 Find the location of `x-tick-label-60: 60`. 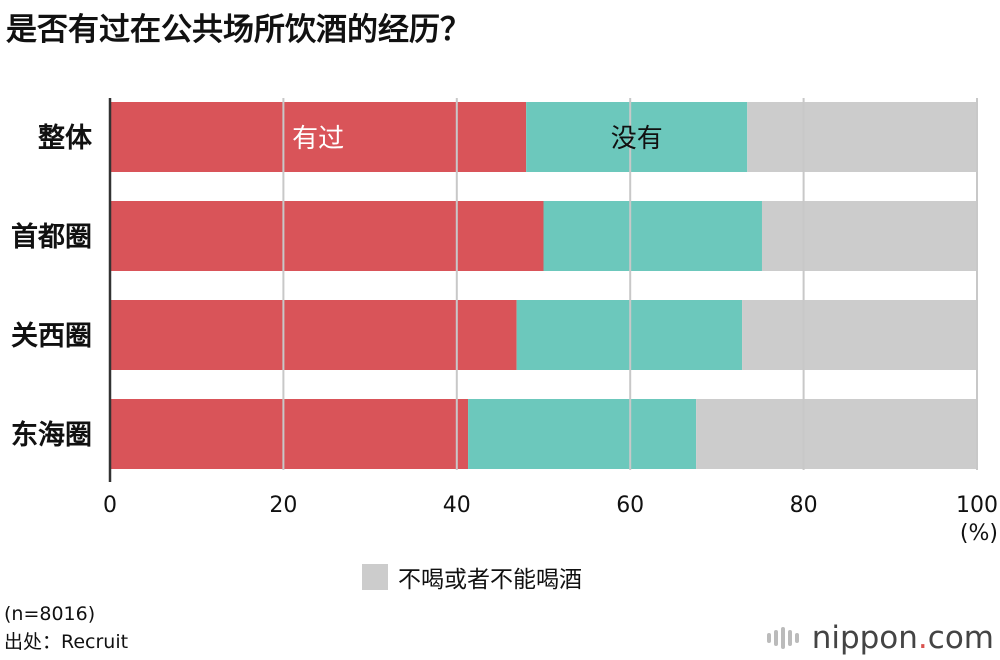

x-tick-label-60: 60 is located at coordinates (630, 505).